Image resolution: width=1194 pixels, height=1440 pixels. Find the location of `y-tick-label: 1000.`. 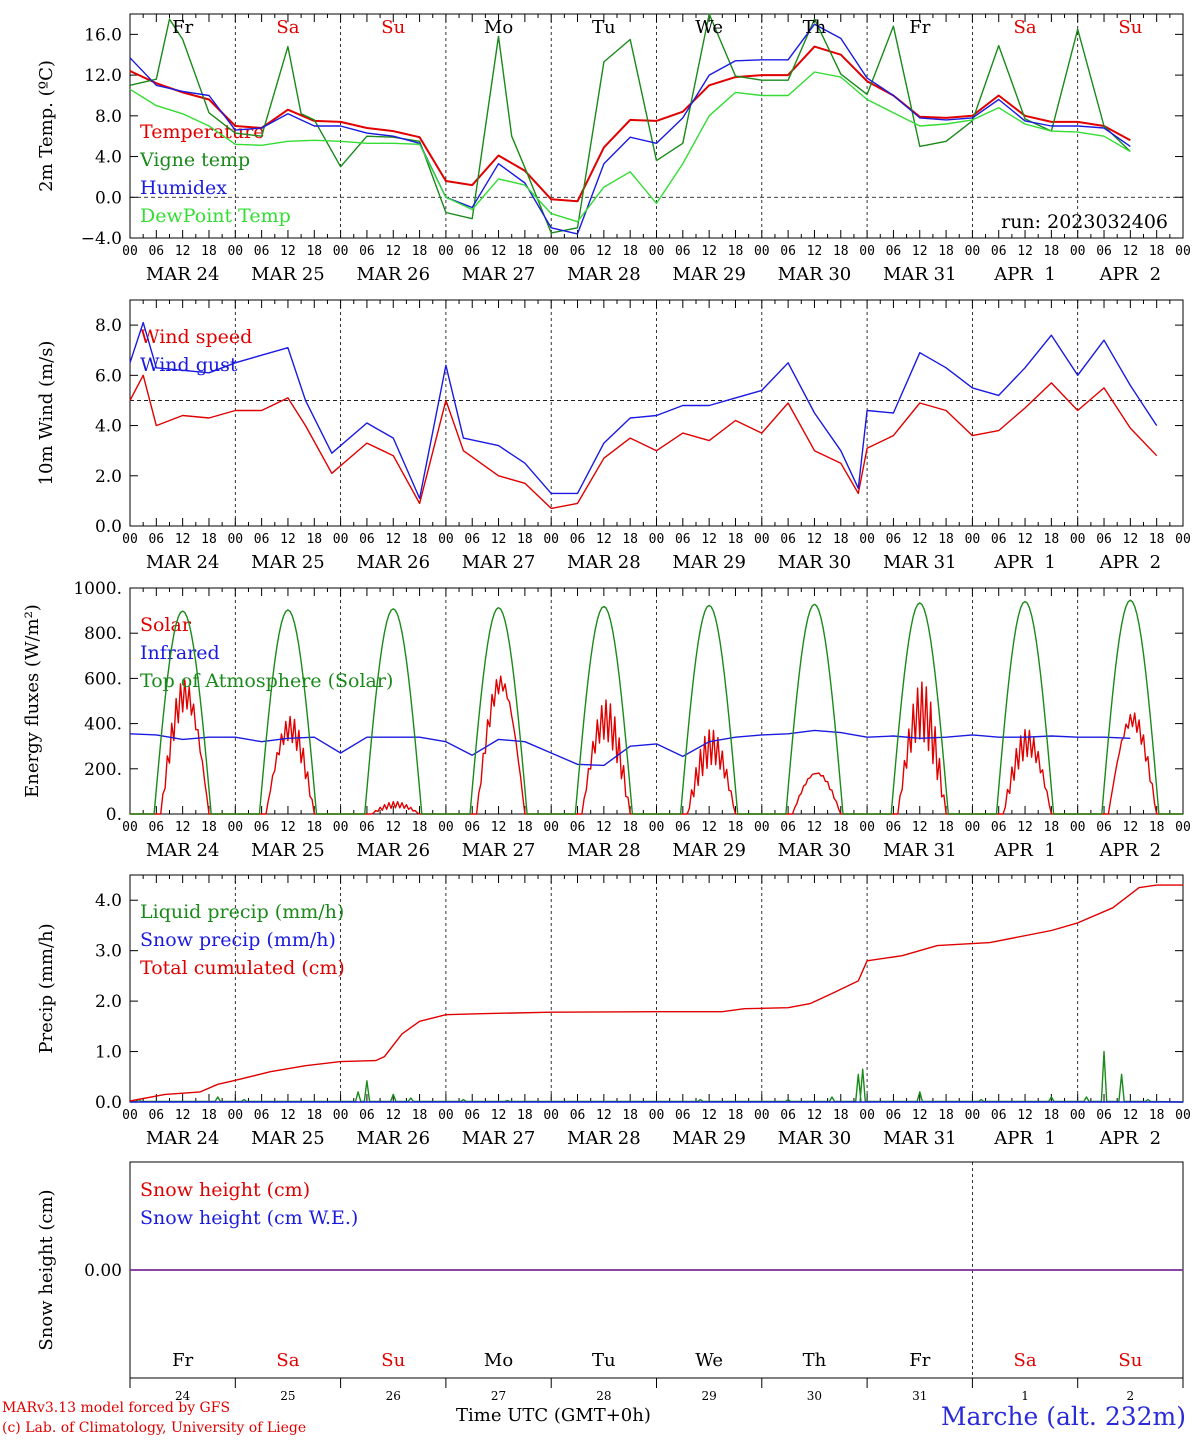

y-tick-label: 1000. is located at coordinates (97, 589).